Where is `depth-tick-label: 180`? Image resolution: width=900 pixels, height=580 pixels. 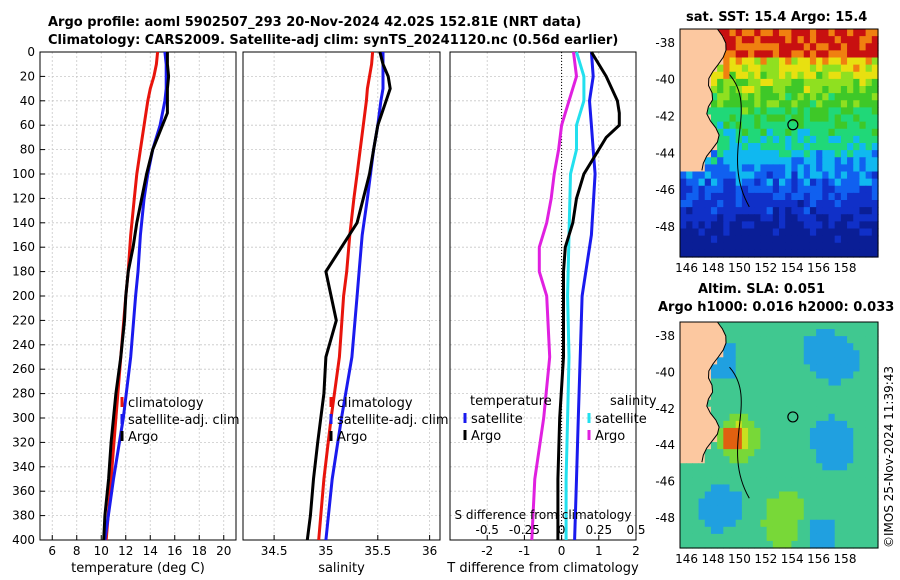
depth-tick-label: 180 is located at coordinates (23, 272).